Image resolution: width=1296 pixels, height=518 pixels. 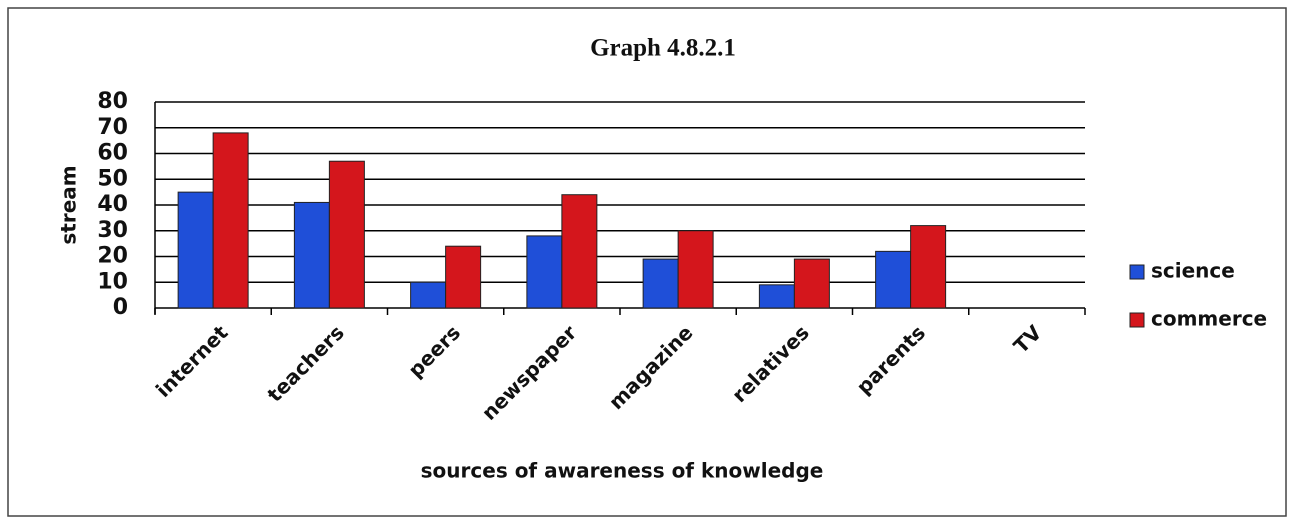 What do you see at coordinates (112, 153) in the screenshot?
I see `y-tick-label: 60` at bounding box center [112, 153].